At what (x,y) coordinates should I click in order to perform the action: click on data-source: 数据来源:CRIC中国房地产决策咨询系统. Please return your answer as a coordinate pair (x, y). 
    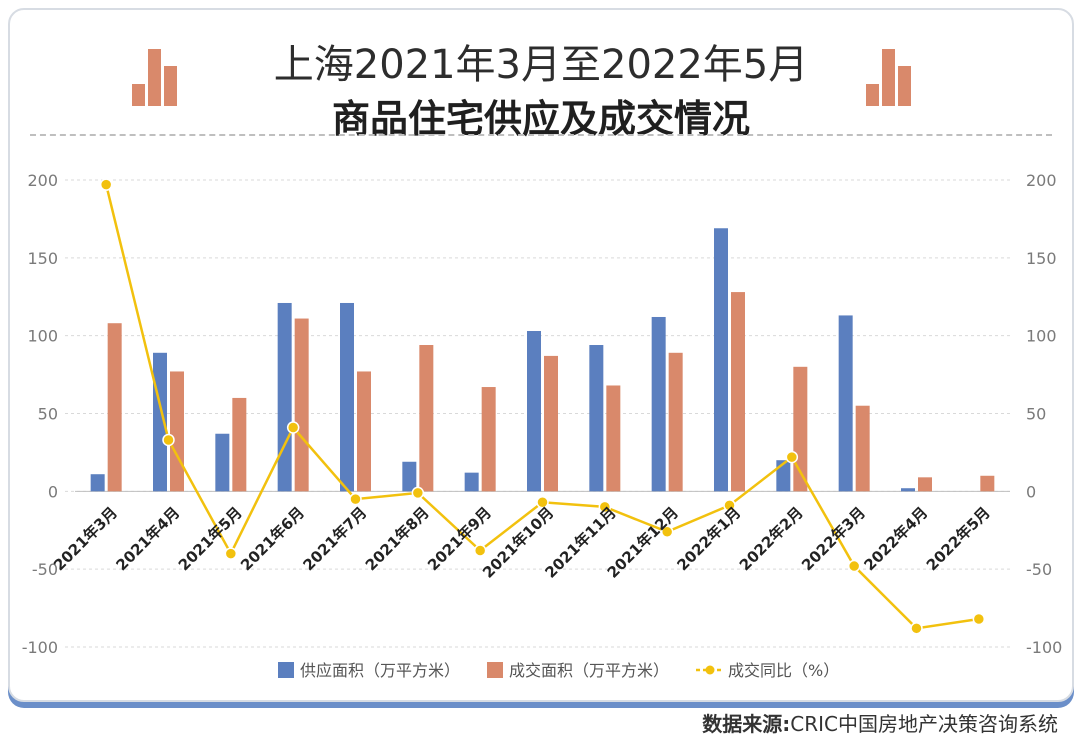
    Looking at the image, I should click on (880, 722).